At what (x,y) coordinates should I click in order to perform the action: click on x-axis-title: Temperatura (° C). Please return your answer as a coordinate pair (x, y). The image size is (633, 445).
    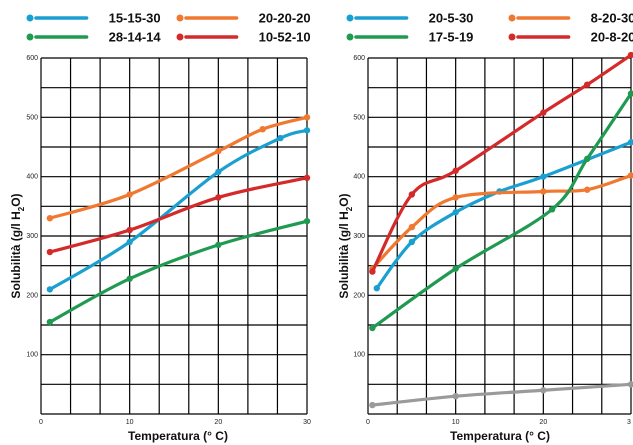
    Looking at the image, I should click on (178, 436).